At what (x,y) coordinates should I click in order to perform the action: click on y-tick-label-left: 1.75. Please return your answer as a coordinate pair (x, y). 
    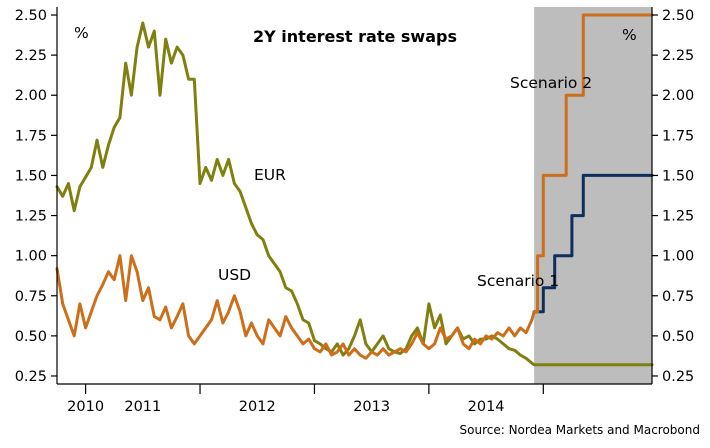
    Looking at the image, I should click on (31, 136).